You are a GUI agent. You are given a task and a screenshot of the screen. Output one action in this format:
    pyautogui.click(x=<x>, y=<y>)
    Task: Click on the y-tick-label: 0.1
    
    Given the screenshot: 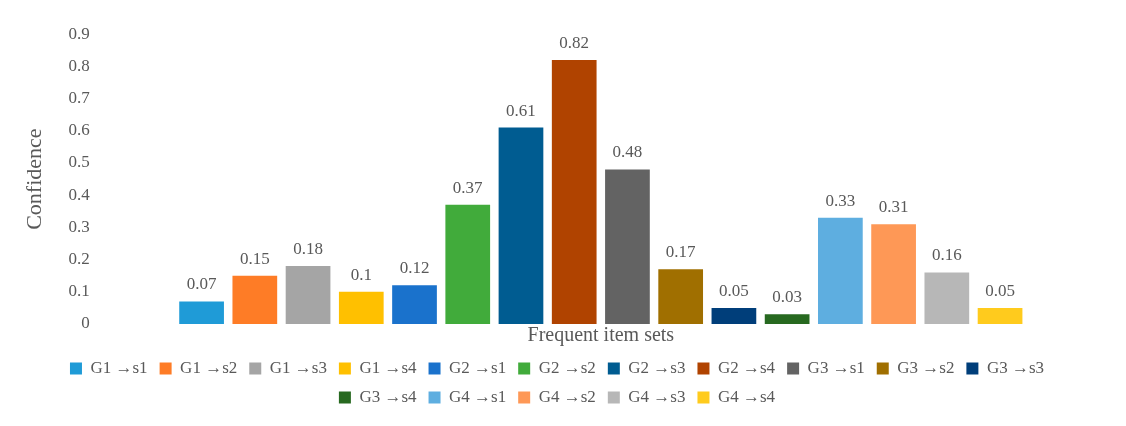 What is the action you would take?
    pyautogui.click(x=79, y=291)
    